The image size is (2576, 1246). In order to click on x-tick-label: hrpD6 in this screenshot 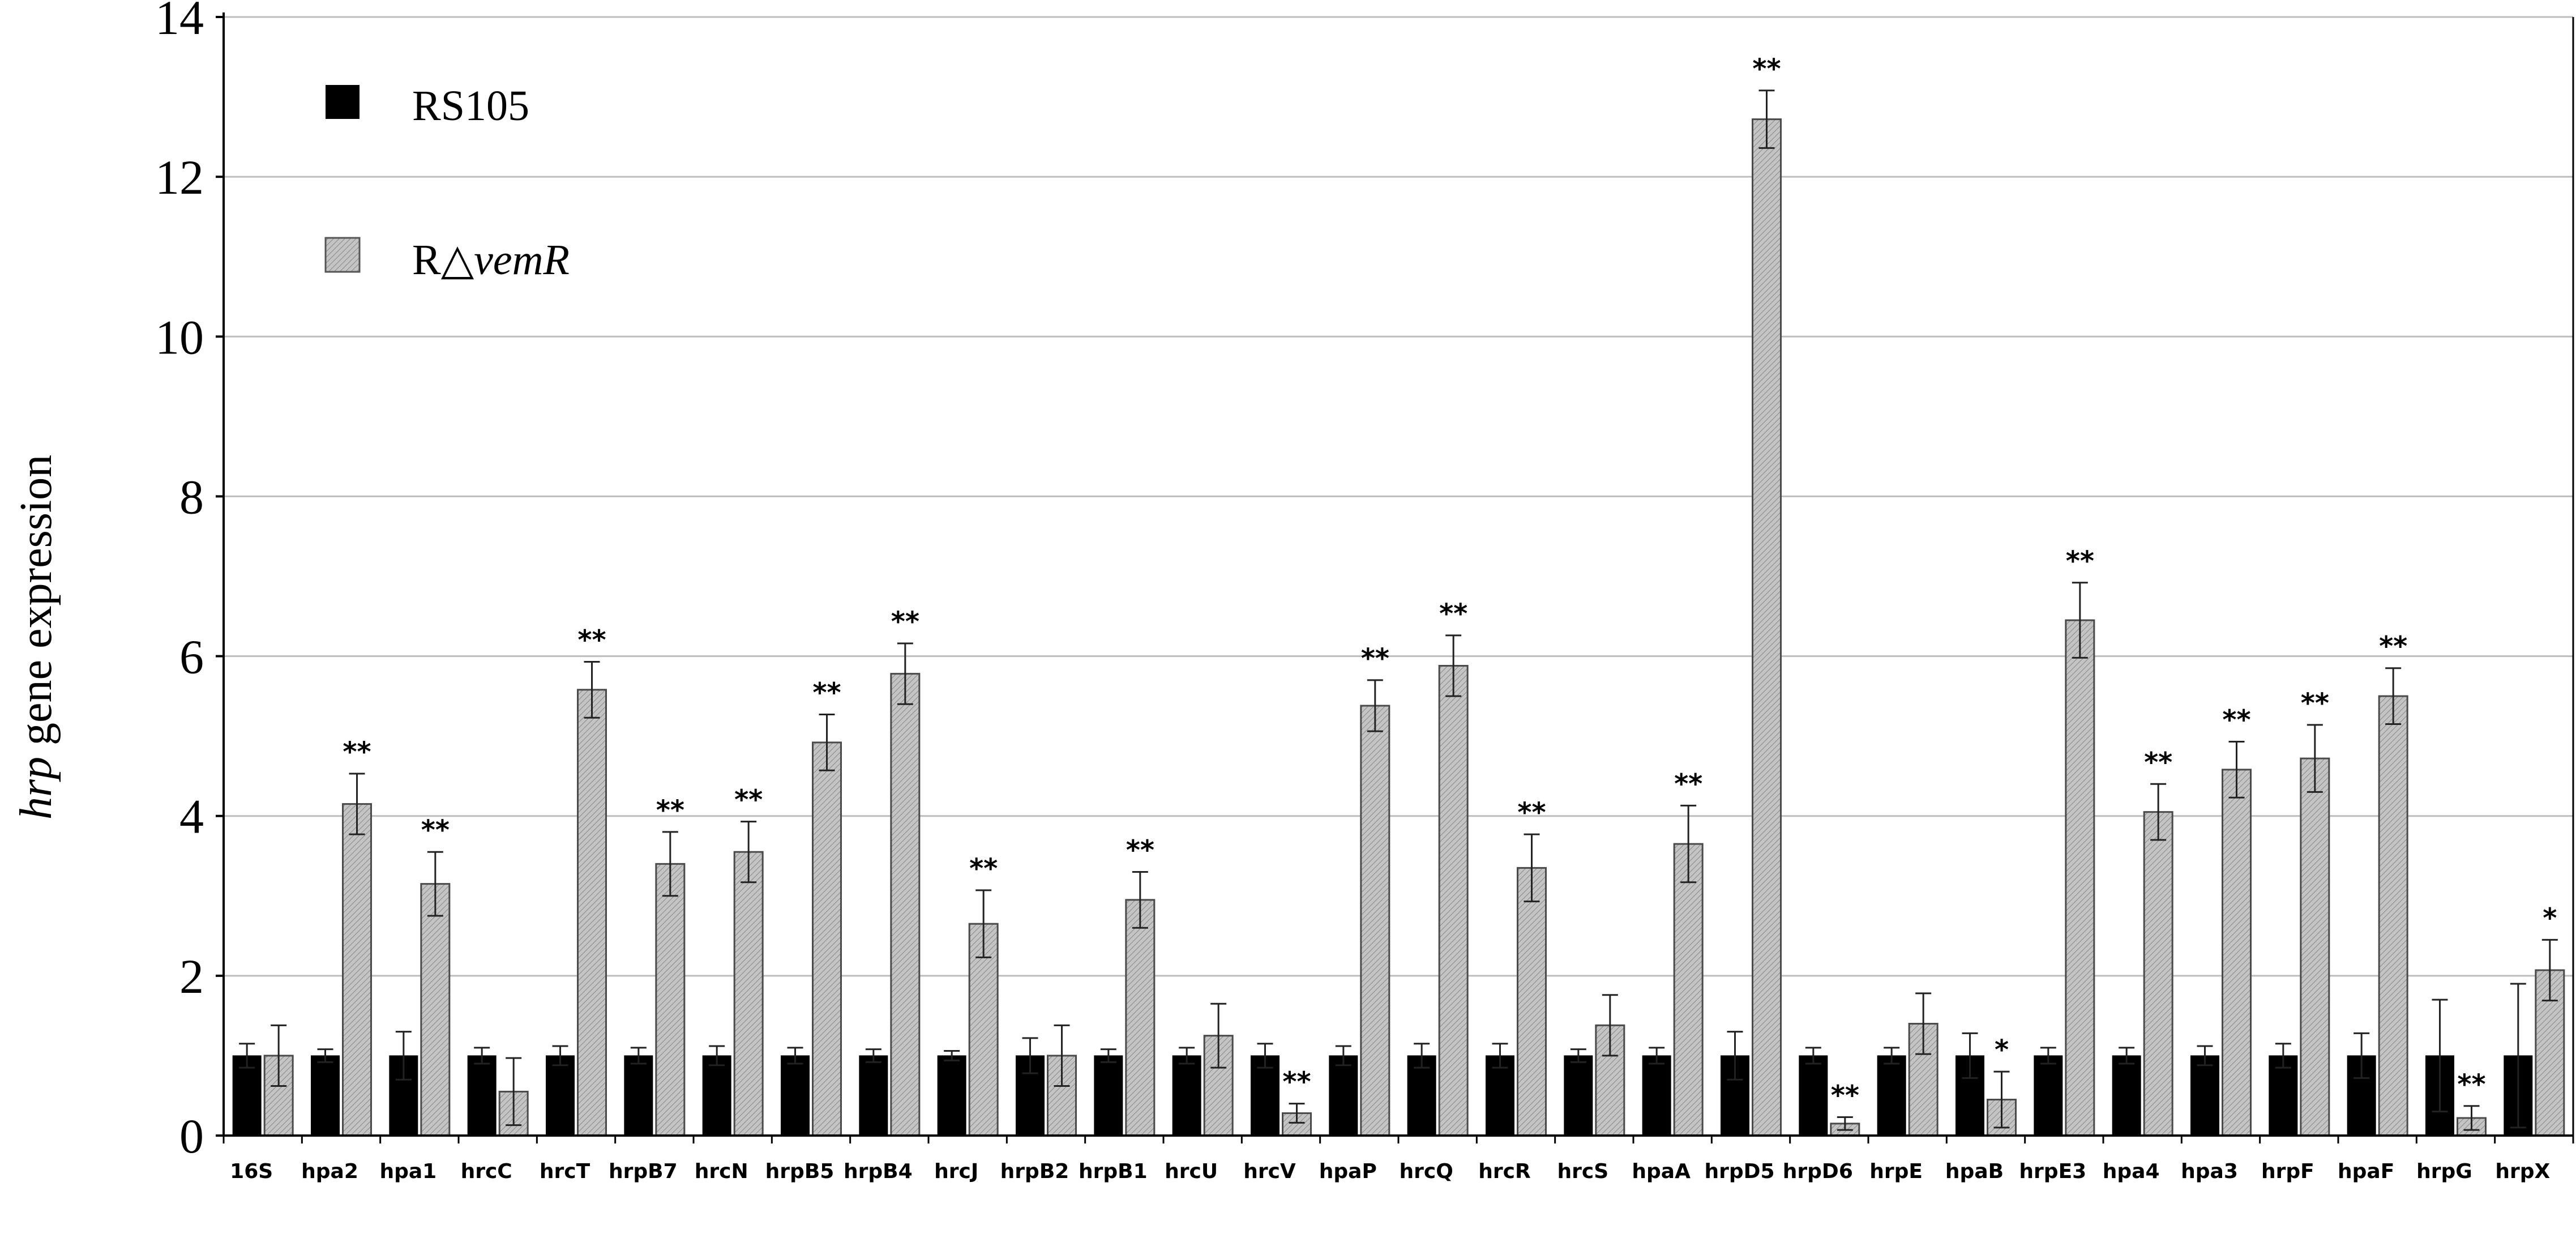, I will do `click(1818, 1171)`.